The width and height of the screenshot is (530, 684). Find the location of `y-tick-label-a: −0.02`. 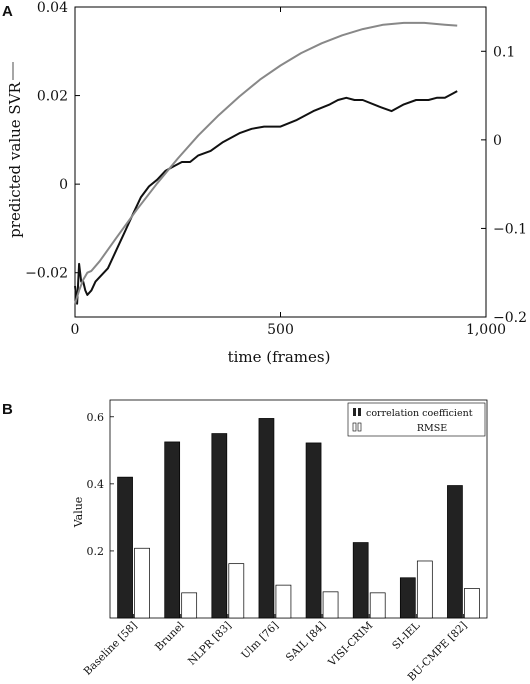

y-tick-label-a: −0.02 is located at coordinates (46, 274).